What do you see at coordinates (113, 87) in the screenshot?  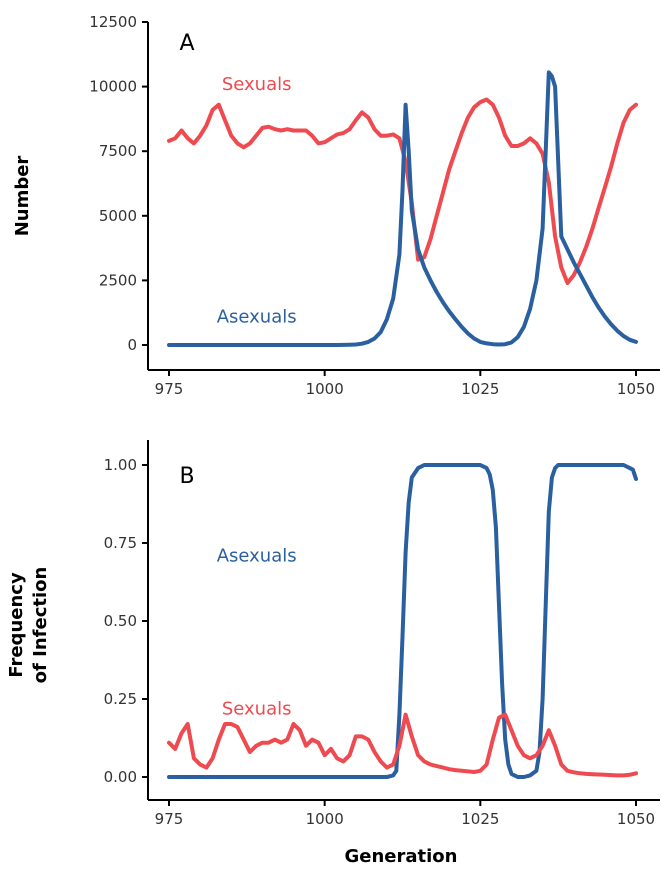 I see `y-tick-label: 10000` at bounding box center [113, 87].